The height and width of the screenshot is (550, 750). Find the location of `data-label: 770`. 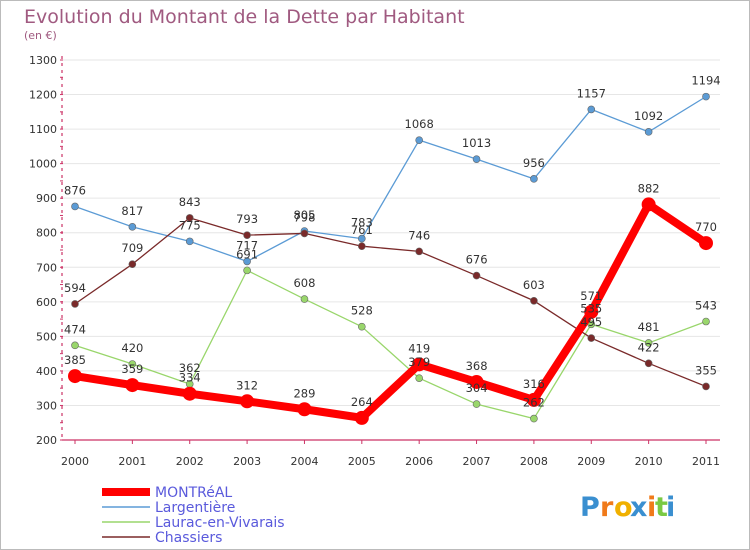

data-label: 770 is located at coordinates (706, 227).